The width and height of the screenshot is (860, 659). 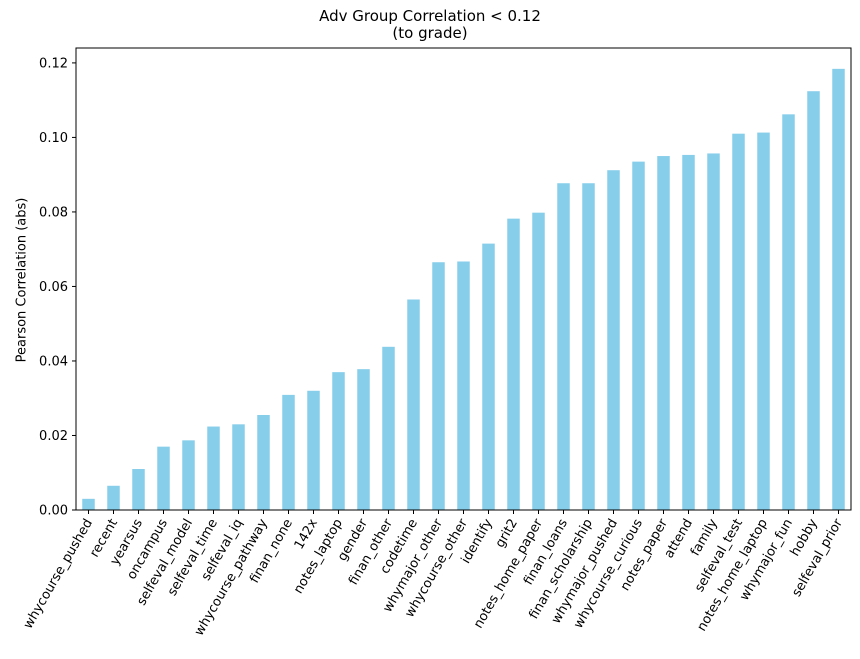 What do you see at coordinates (363, 439) in the screenshot?
I see `bar-gender` at bounding box center [363, 439].